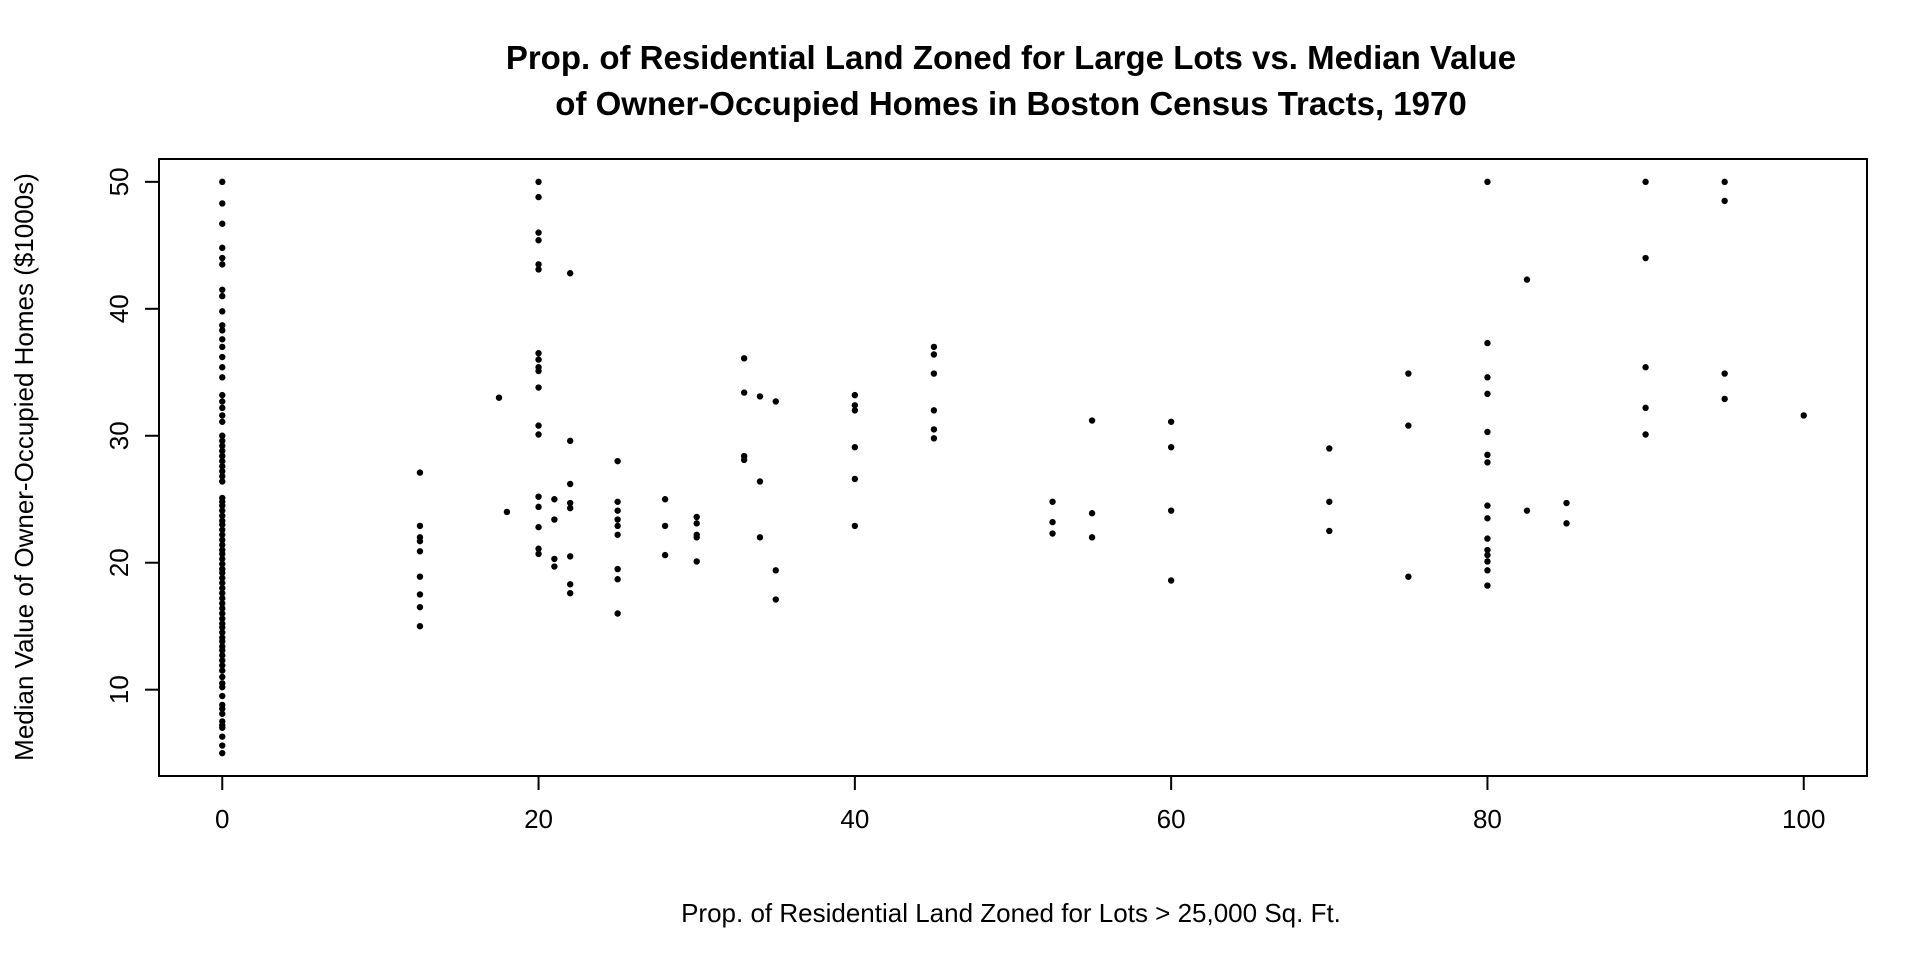 The height and width of the screenshot is (960, 1920). What do you see at coordinates (1487, 819) in the screenshot?
I see `x-tick-label: 80` at bounding box center [1487, 819].